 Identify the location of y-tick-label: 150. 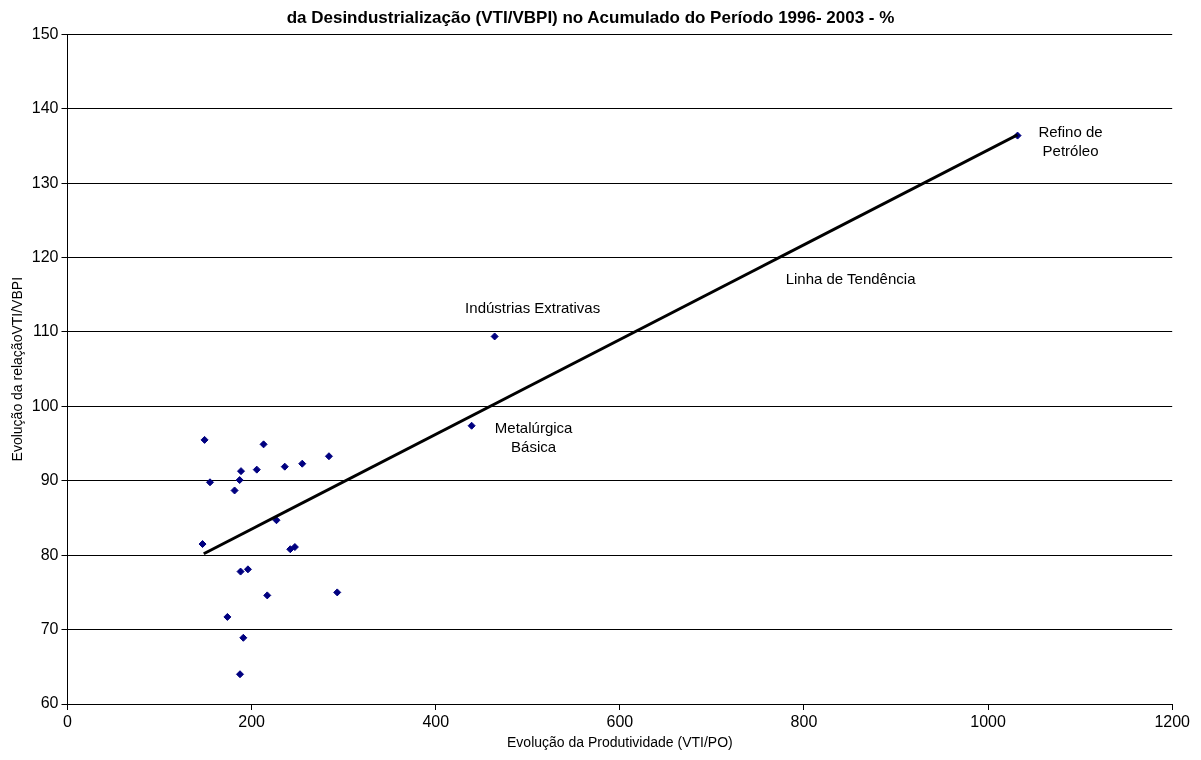
(45, 33).